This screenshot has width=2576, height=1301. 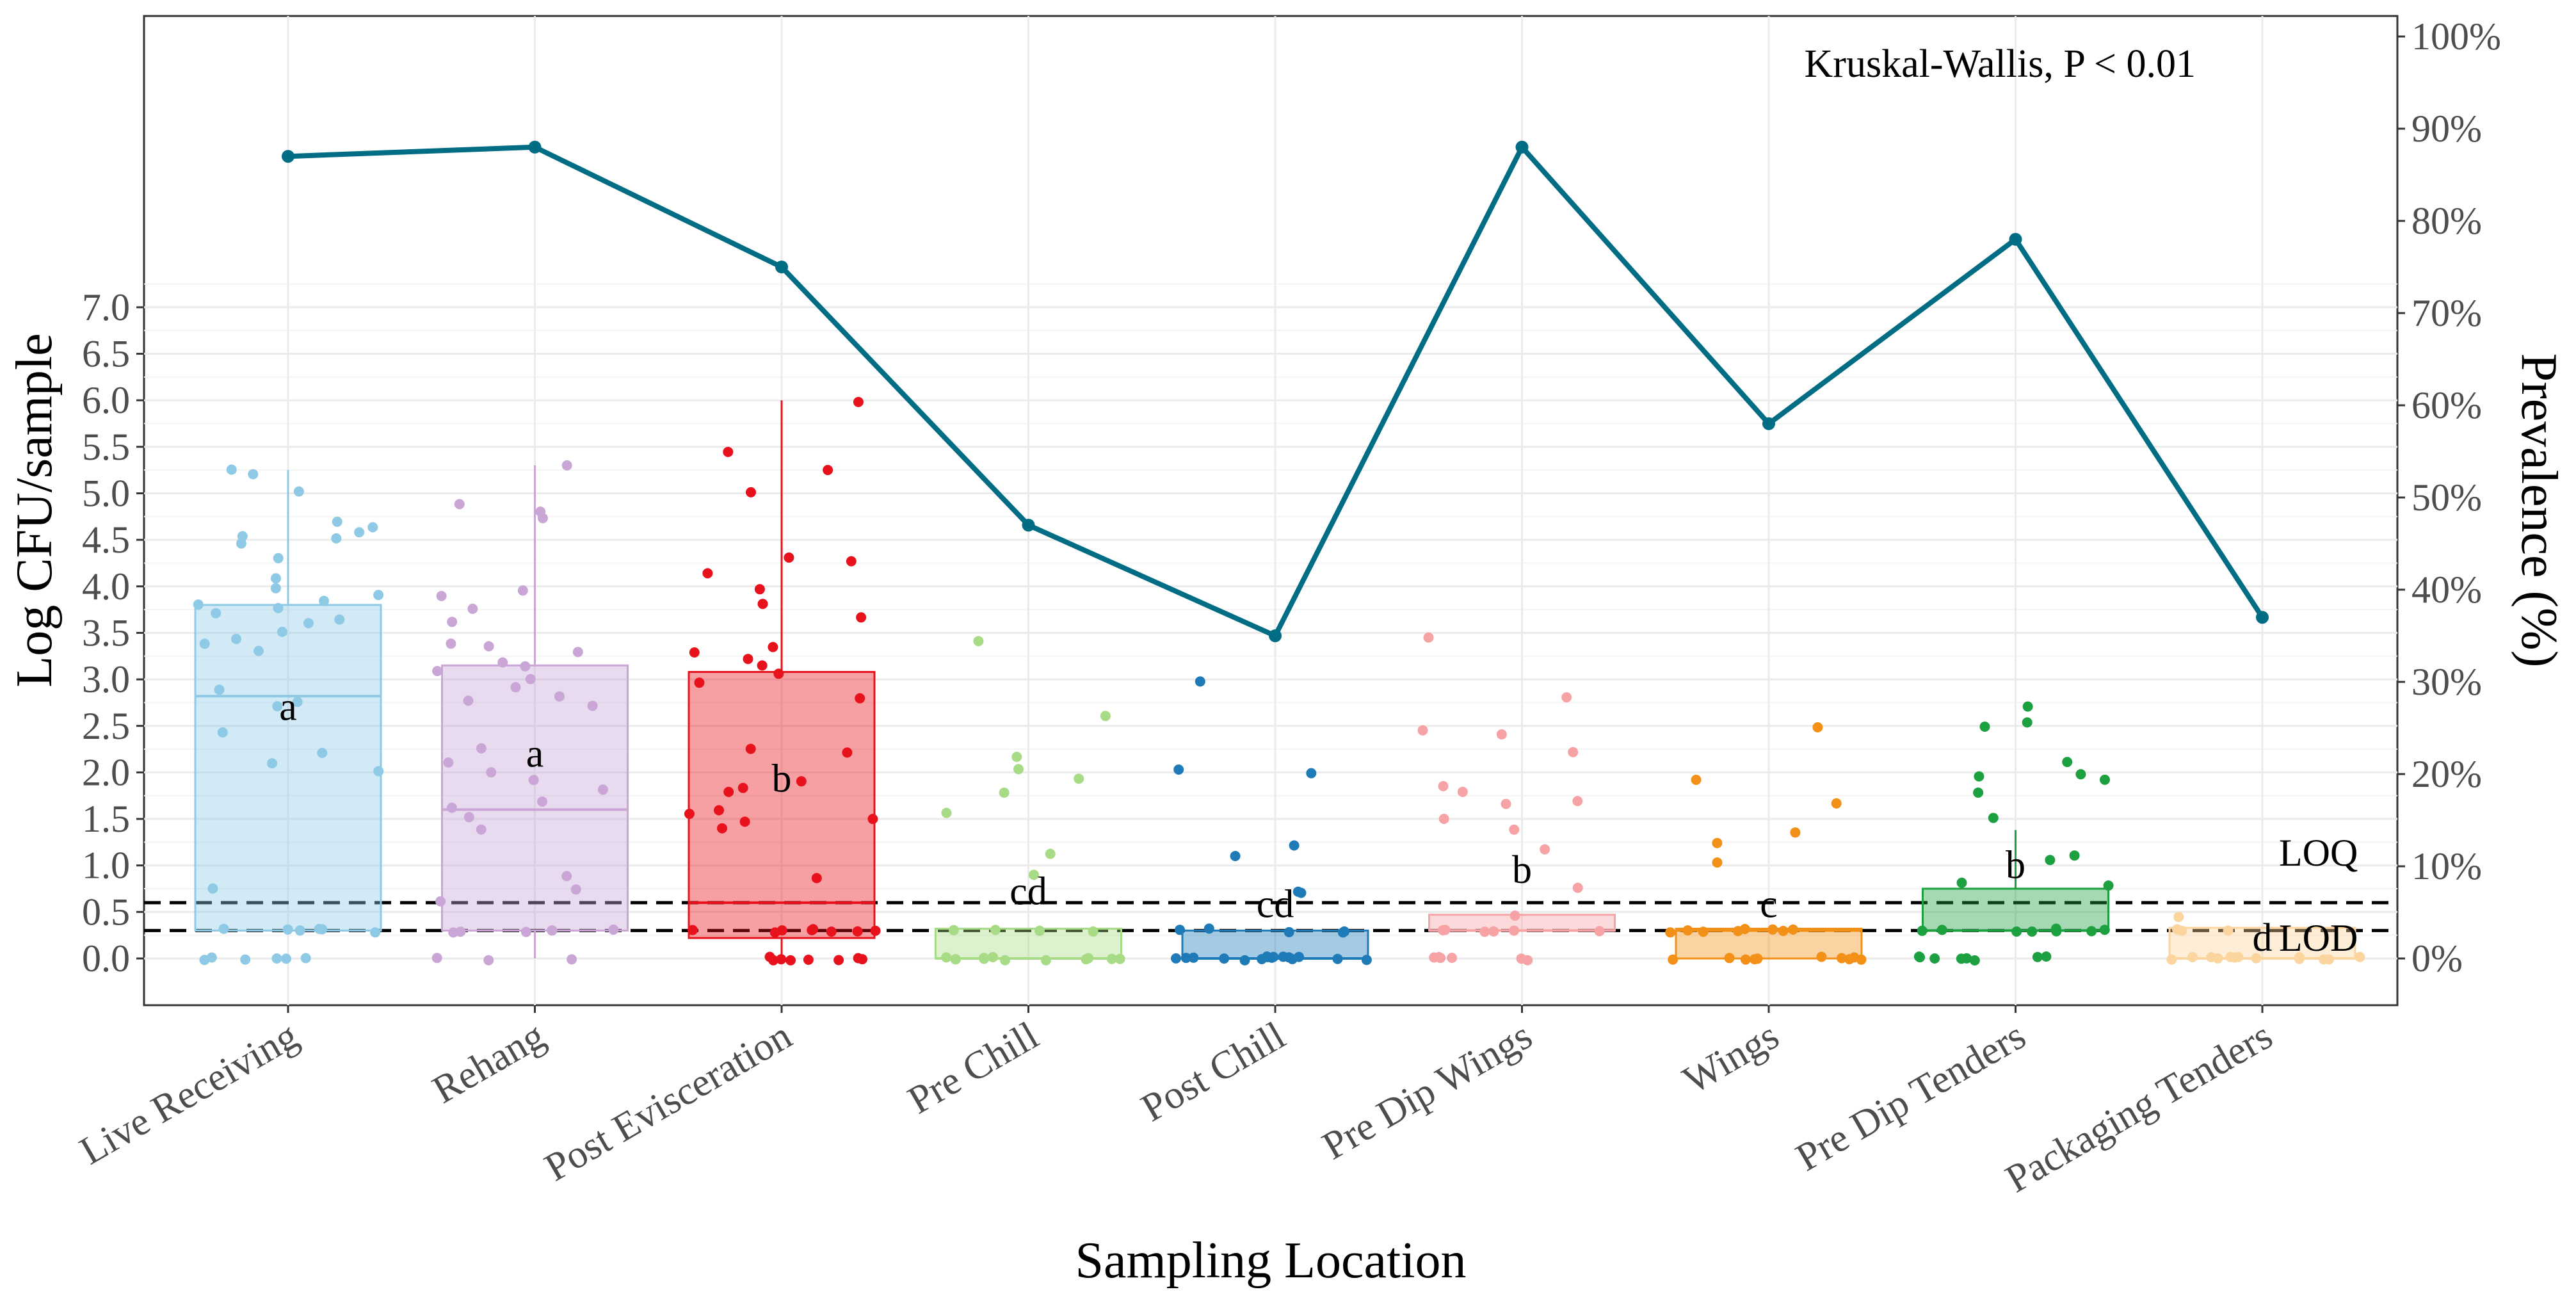 What do you see at coordinates (2446, 774) in the screenshot?
I see `y2-tick-label: 20%` at bounding box center [2446, 774].